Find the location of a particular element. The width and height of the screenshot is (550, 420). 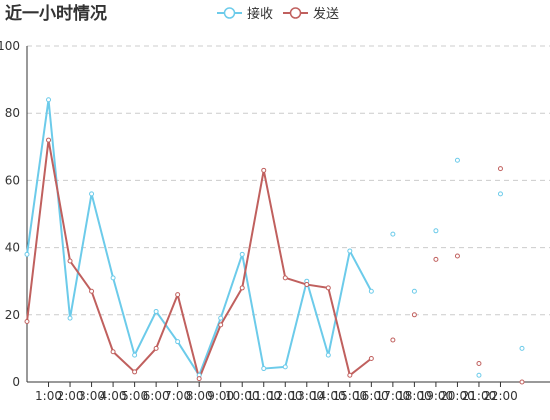

x-tick-label: 7:00 is located at coordinates (177, 396).